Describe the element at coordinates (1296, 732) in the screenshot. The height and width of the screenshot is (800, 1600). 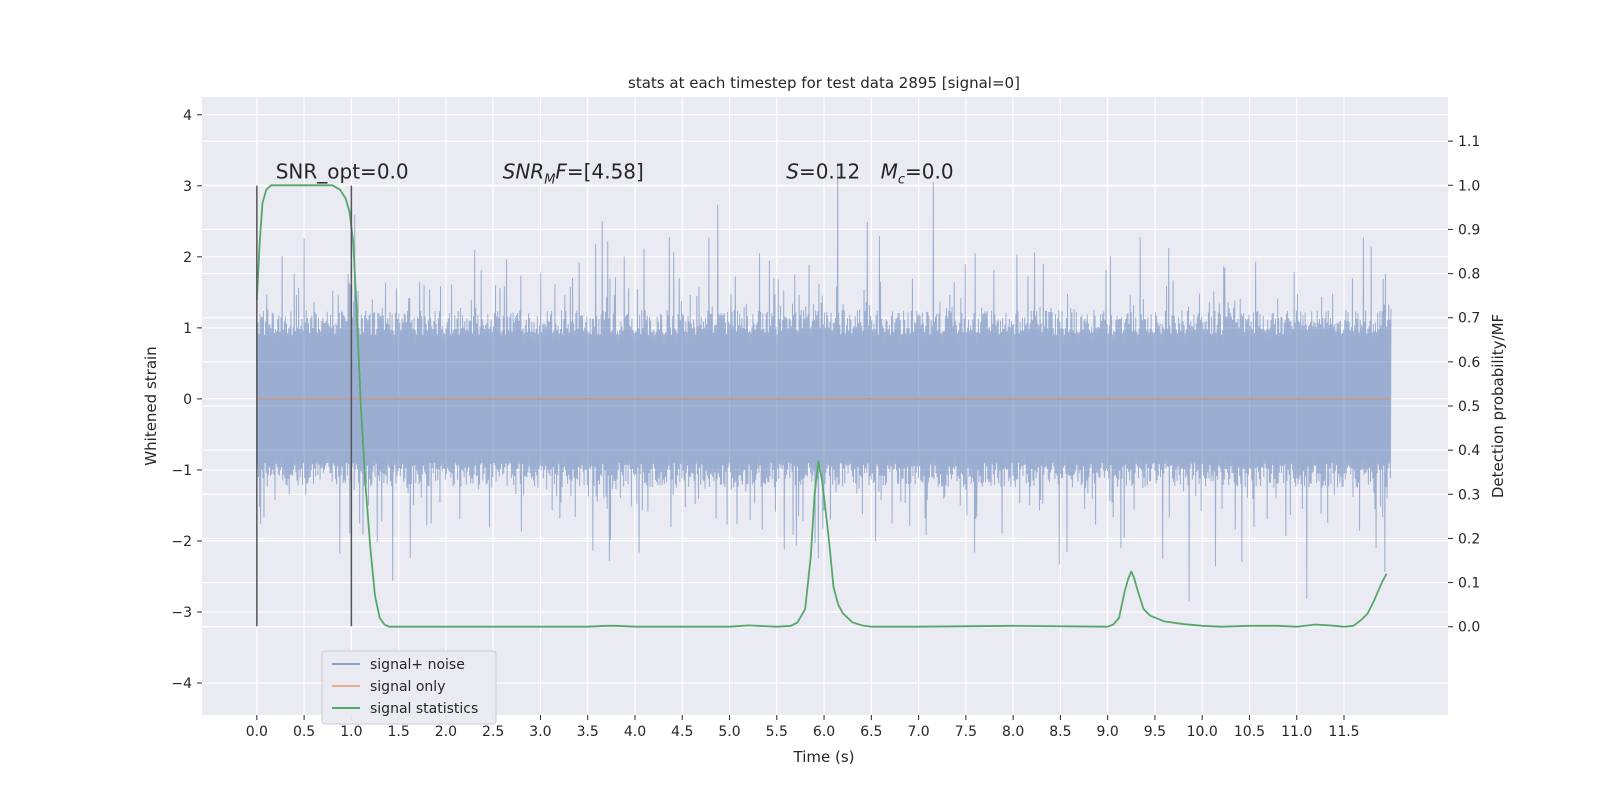
I see `x-tick-label-22: 11.0` at that location.